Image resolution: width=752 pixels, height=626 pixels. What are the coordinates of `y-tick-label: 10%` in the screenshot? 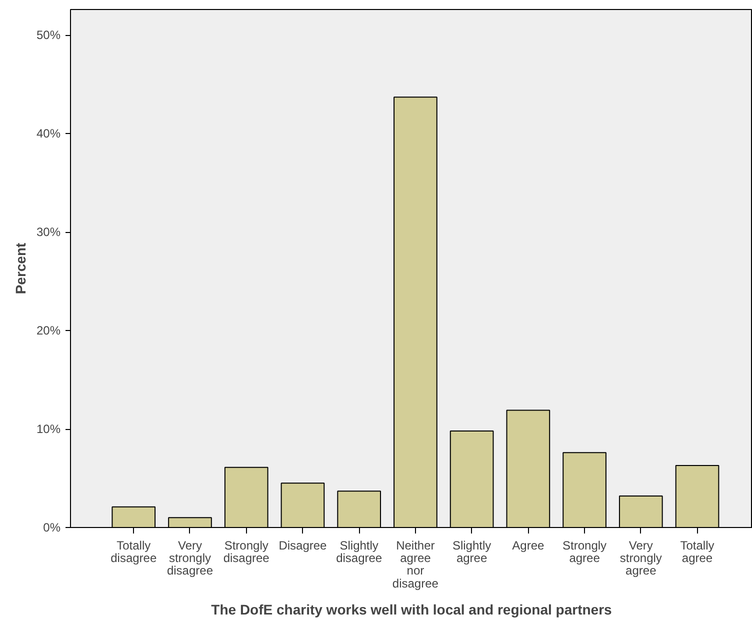 It's located at (48, 429).